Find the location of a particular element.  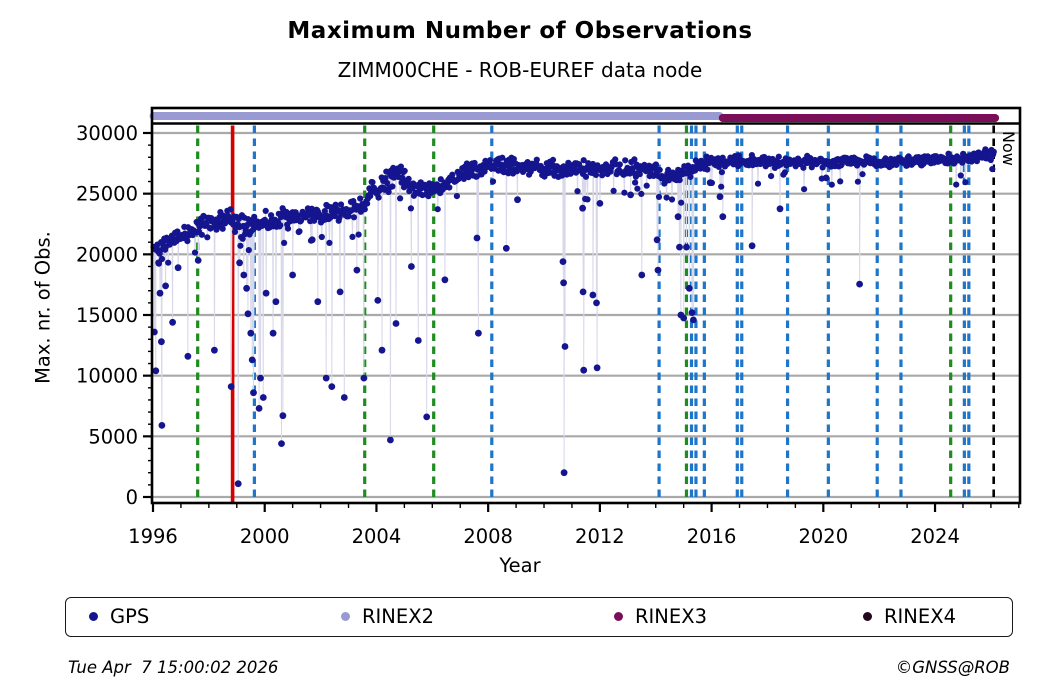

legend-label: GPS is located at coordinates (130, 616).